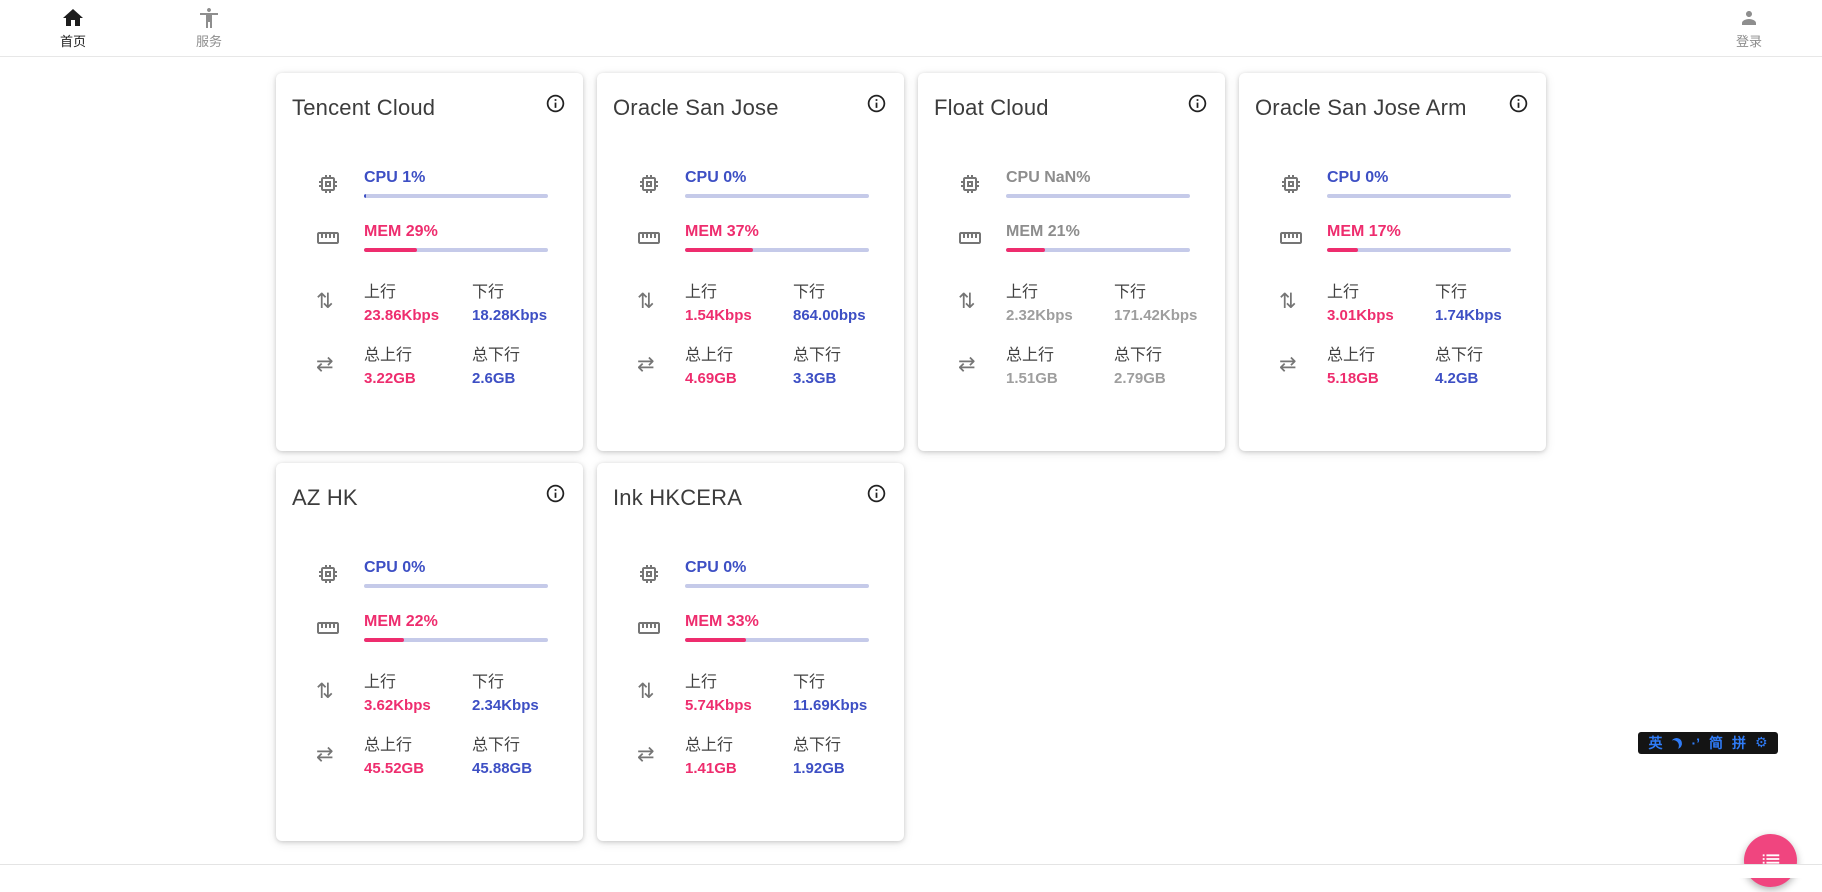 This screenshot has width=1822, height=892. Describe the element at coordinates (1749, 28) in the screenshot. I see `nav-login: 登录` at that location.